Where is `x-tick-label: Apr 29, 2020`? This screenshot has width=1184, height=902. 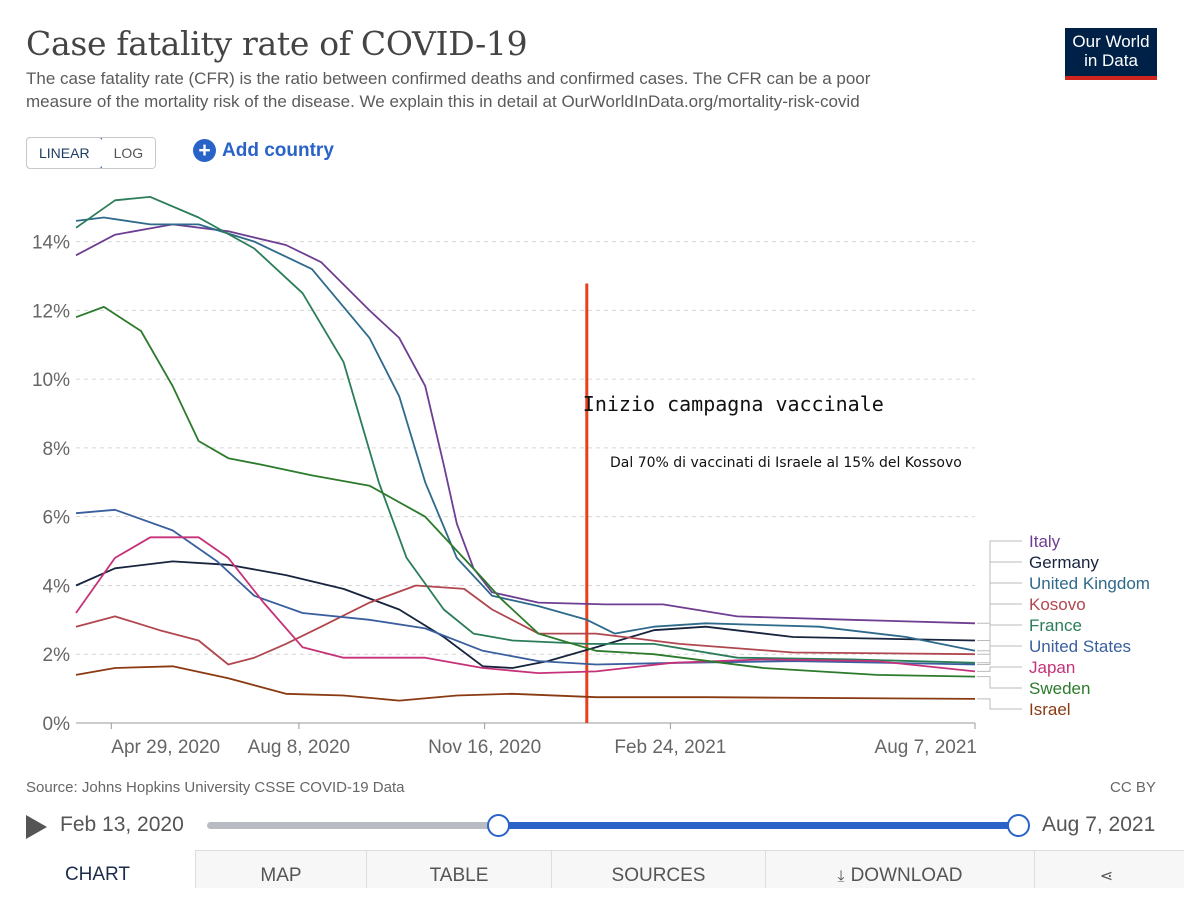
x-tick-label: Apr 29, 2020 is located at coordinates (165, 747).